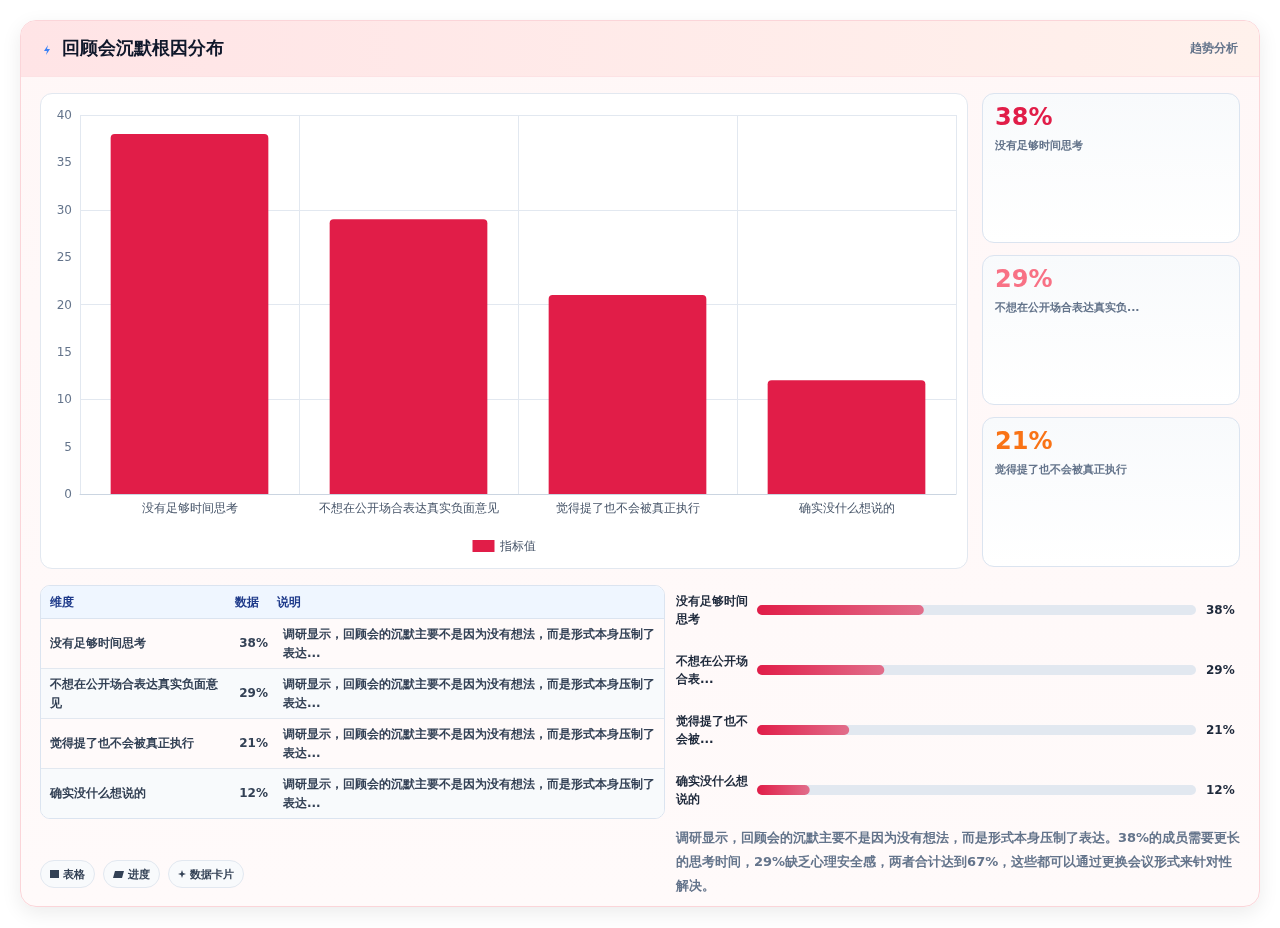 This screenshot has height=928, width=1280. Describe the element at coordinates (64, 304) in the screenshot. I see `y-tick-label: 20` at that location.